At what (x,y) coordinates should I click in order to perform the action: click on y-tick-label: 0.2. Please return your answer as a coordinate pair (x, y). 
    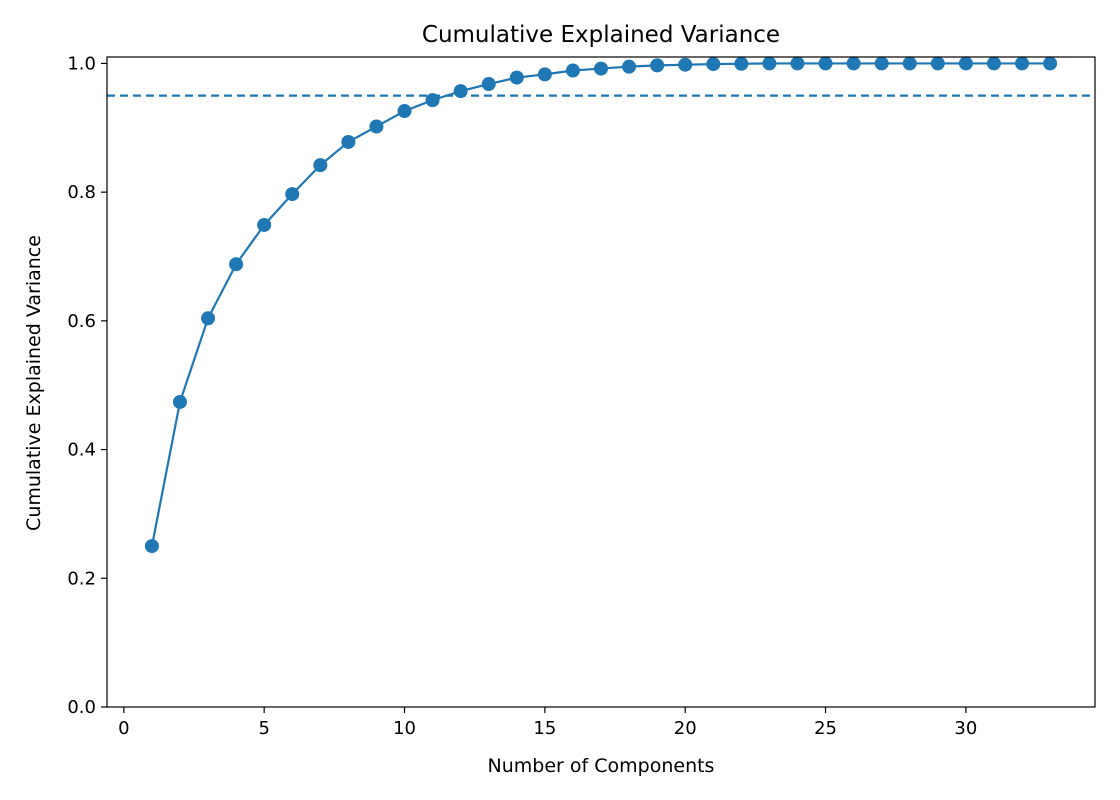
    Looking at the image, I should click on (81, 578).